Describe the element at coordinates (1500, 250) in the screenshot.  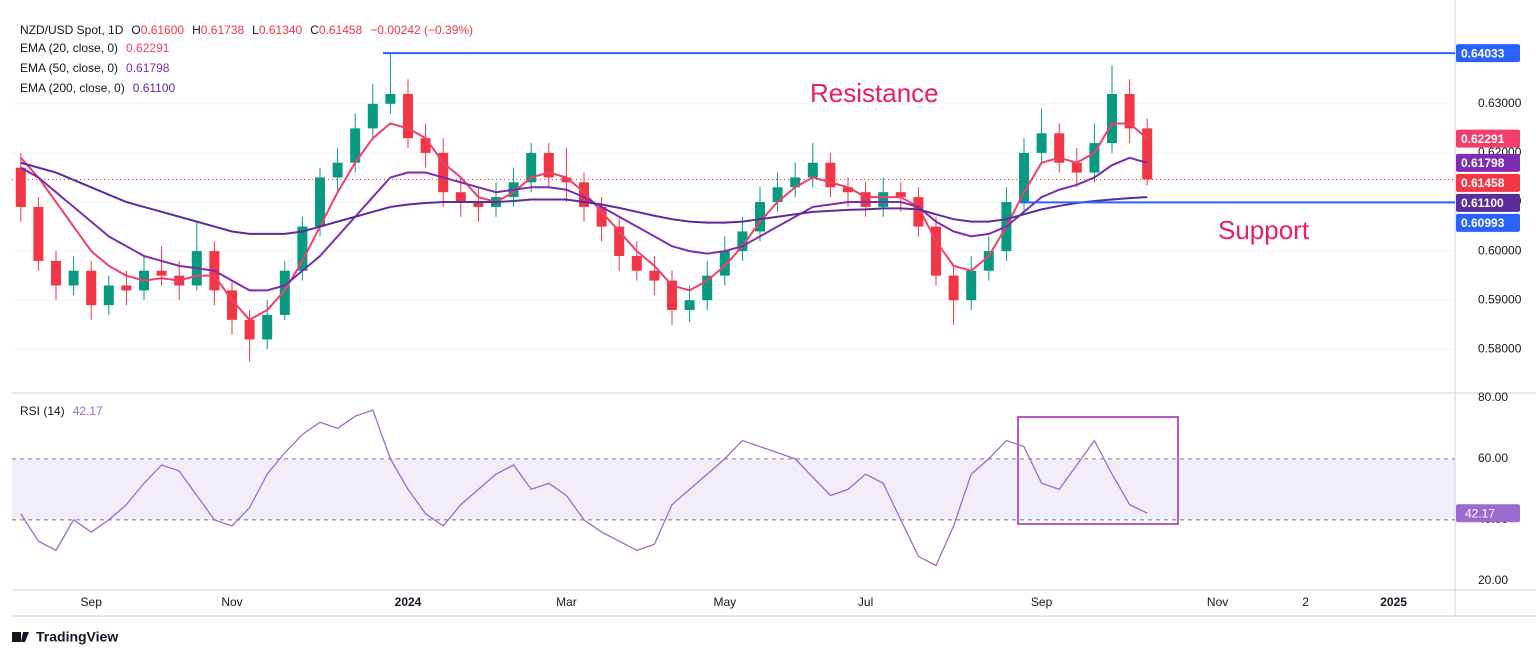
I see `y-tick-label: 0.60000` at that location.